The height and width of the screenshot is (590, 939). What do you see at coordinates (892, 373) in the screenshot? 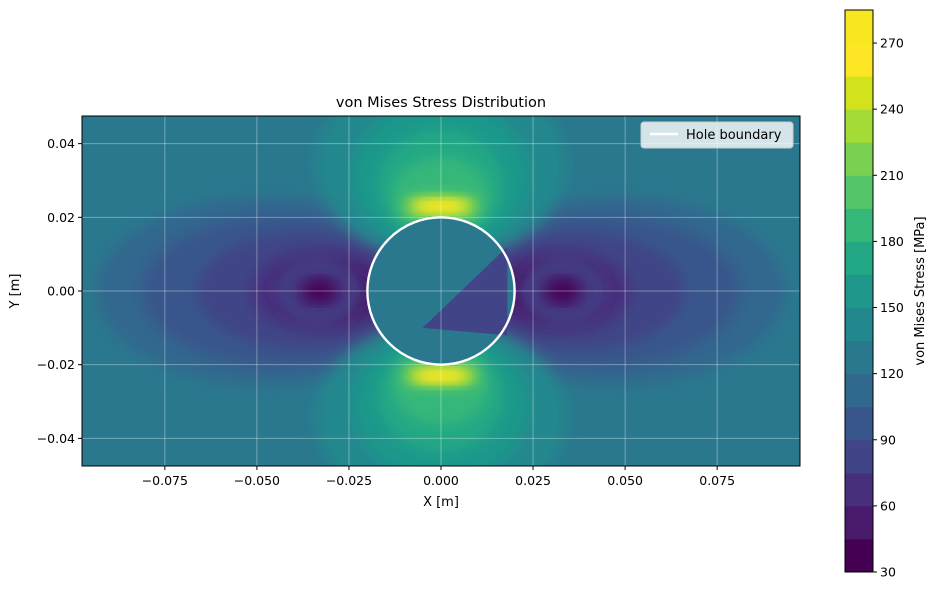
I see `colorbar-tick-label: 120` at bounding box center [892, 373].